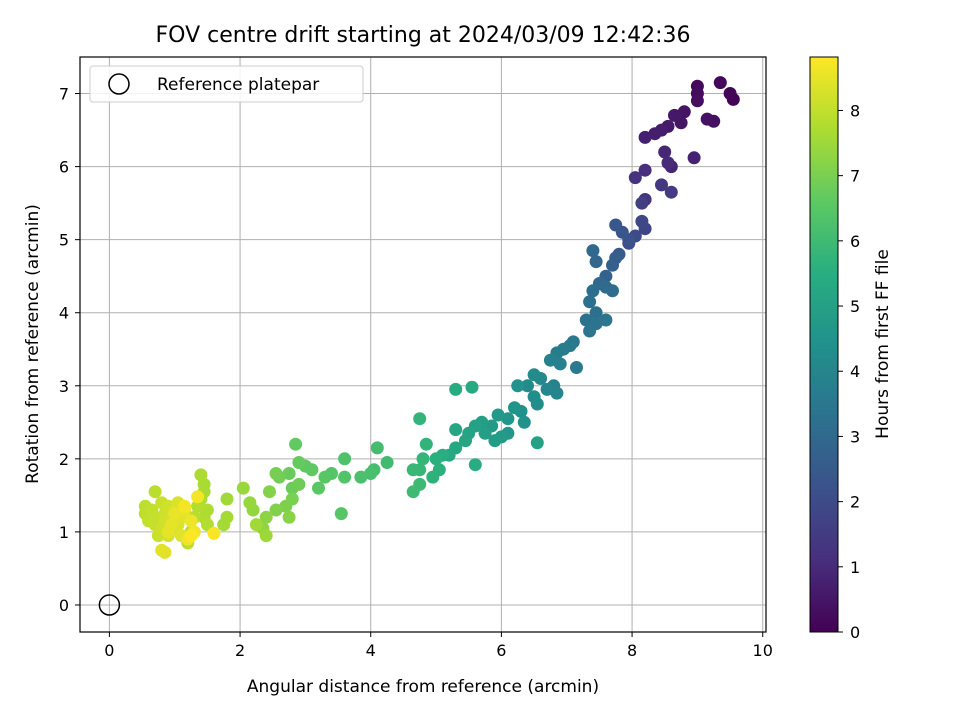  I want to click on colorbar-tick-label: 7, so click(855, 176).